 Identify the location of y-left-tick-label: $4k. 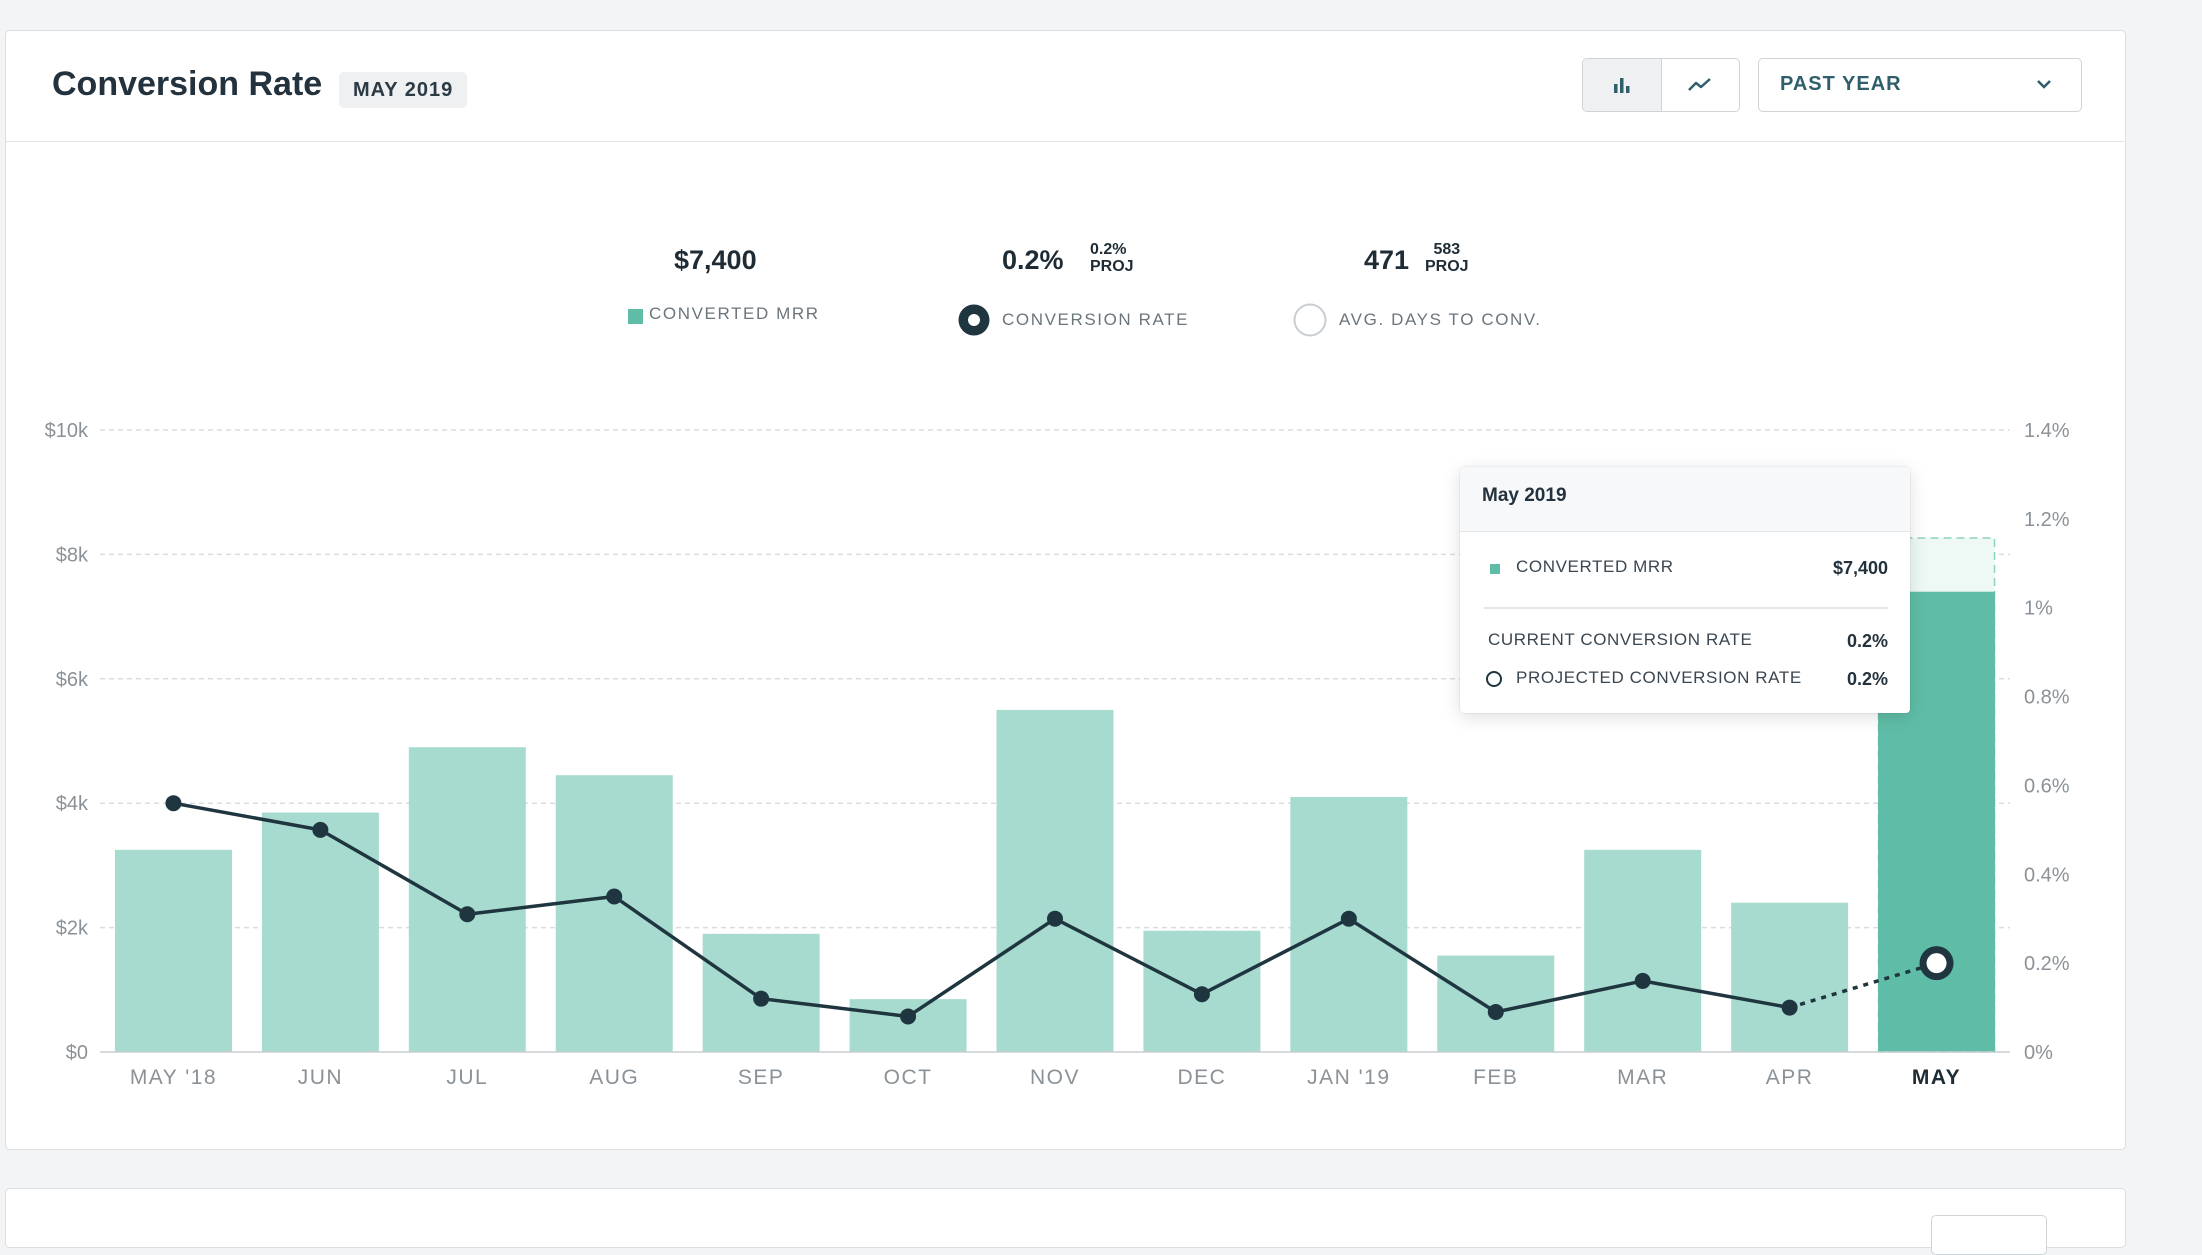
(72, 804).